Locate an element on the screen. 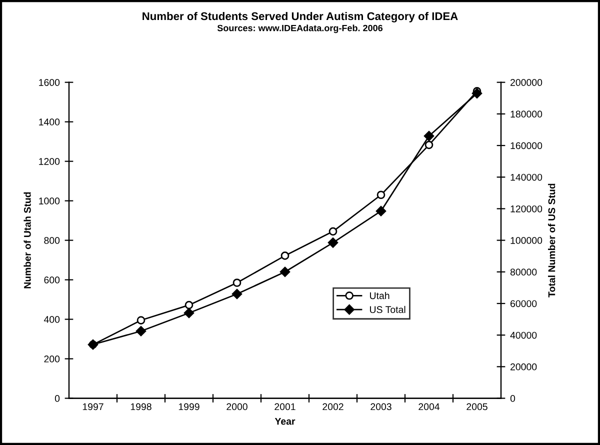 This screenshot has width=600, height=445. y-tick-label: 1400 is located at coordinates (49, 122).